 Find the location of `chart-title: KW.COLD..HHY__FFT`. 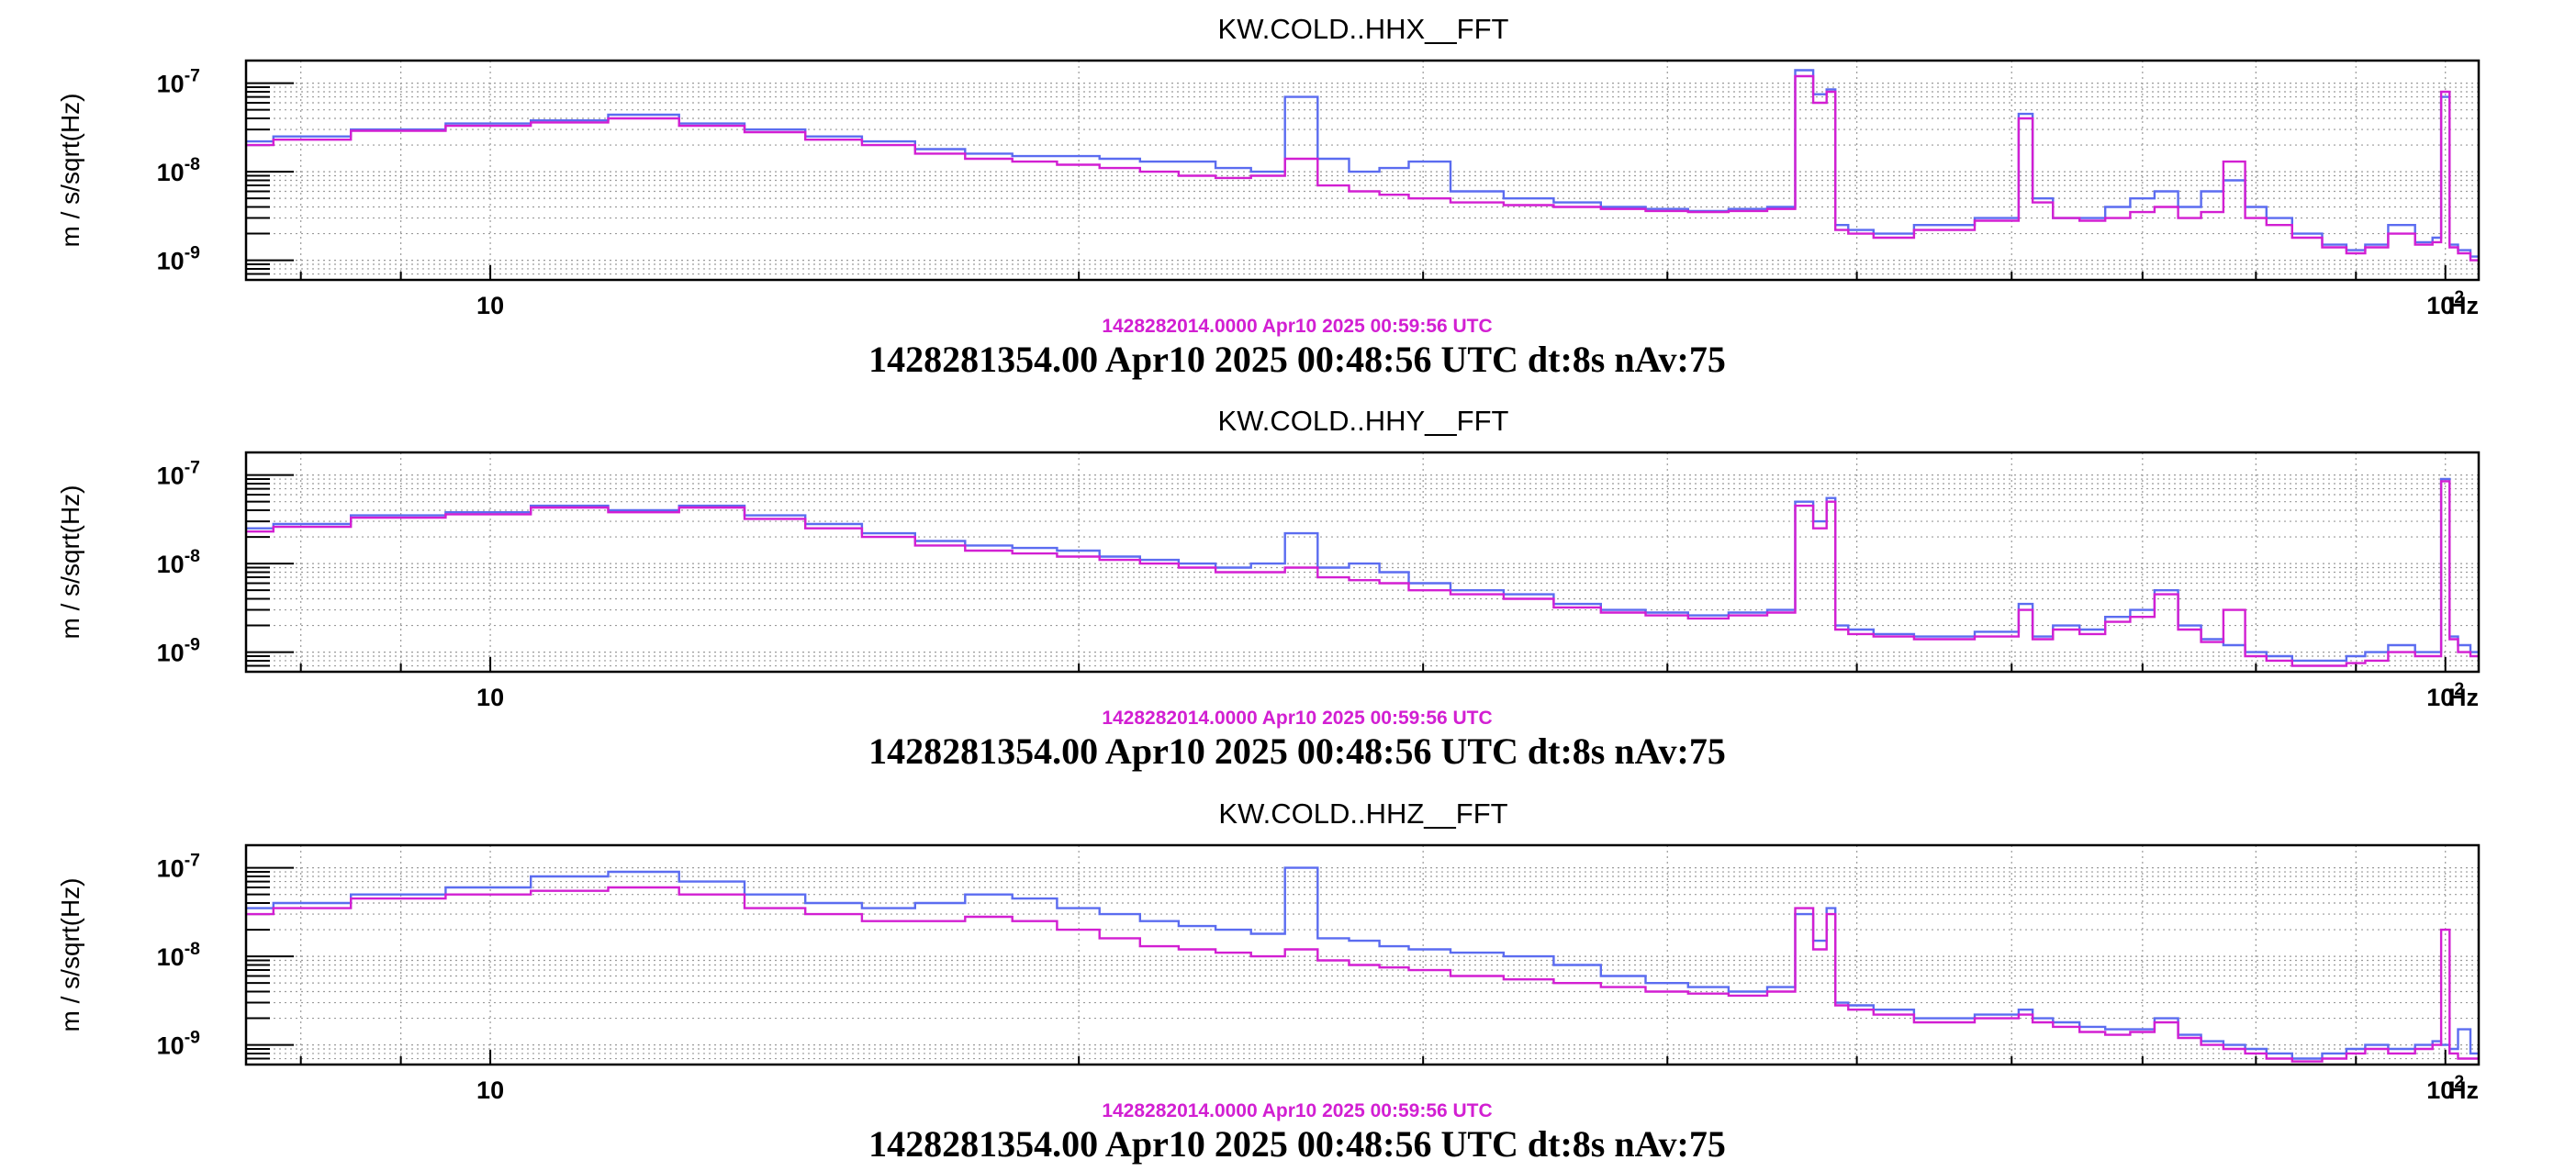

chart-title: KW.COLD..HHY__FFT is located at coordinates (1363, 421).